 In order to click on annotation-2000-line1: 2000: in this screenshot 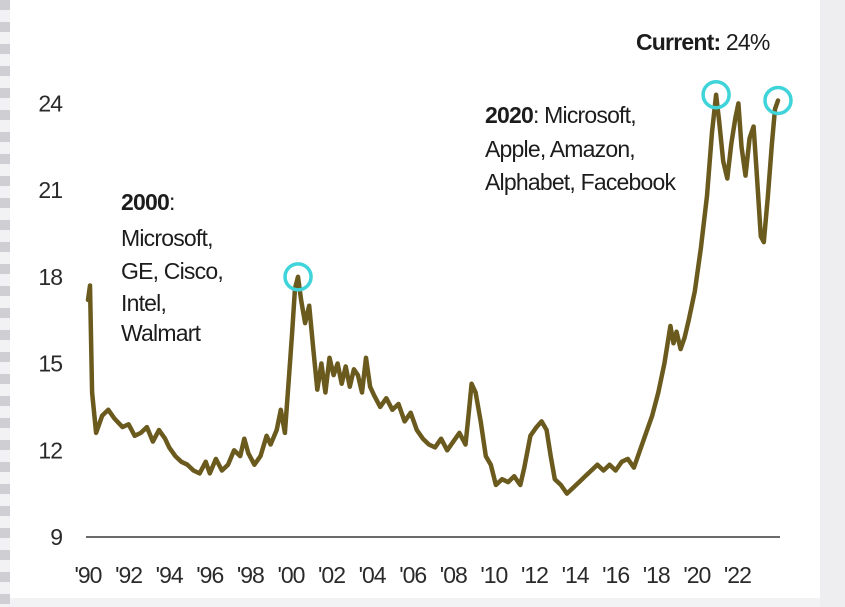, I will do `click(148, 202)`.